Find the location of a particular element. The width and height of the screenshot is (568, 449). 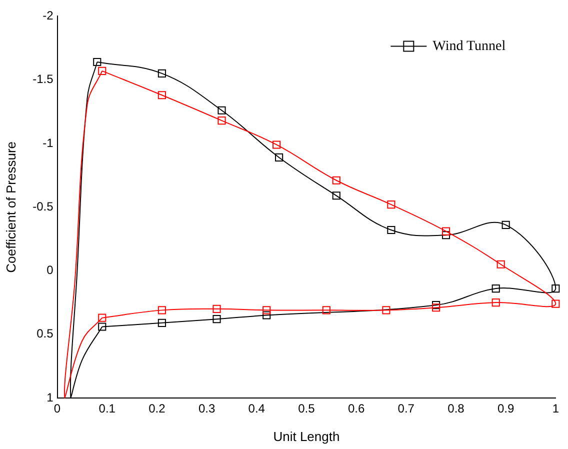

x-tick-label: 0.5 is located at coordinates (307, 409).